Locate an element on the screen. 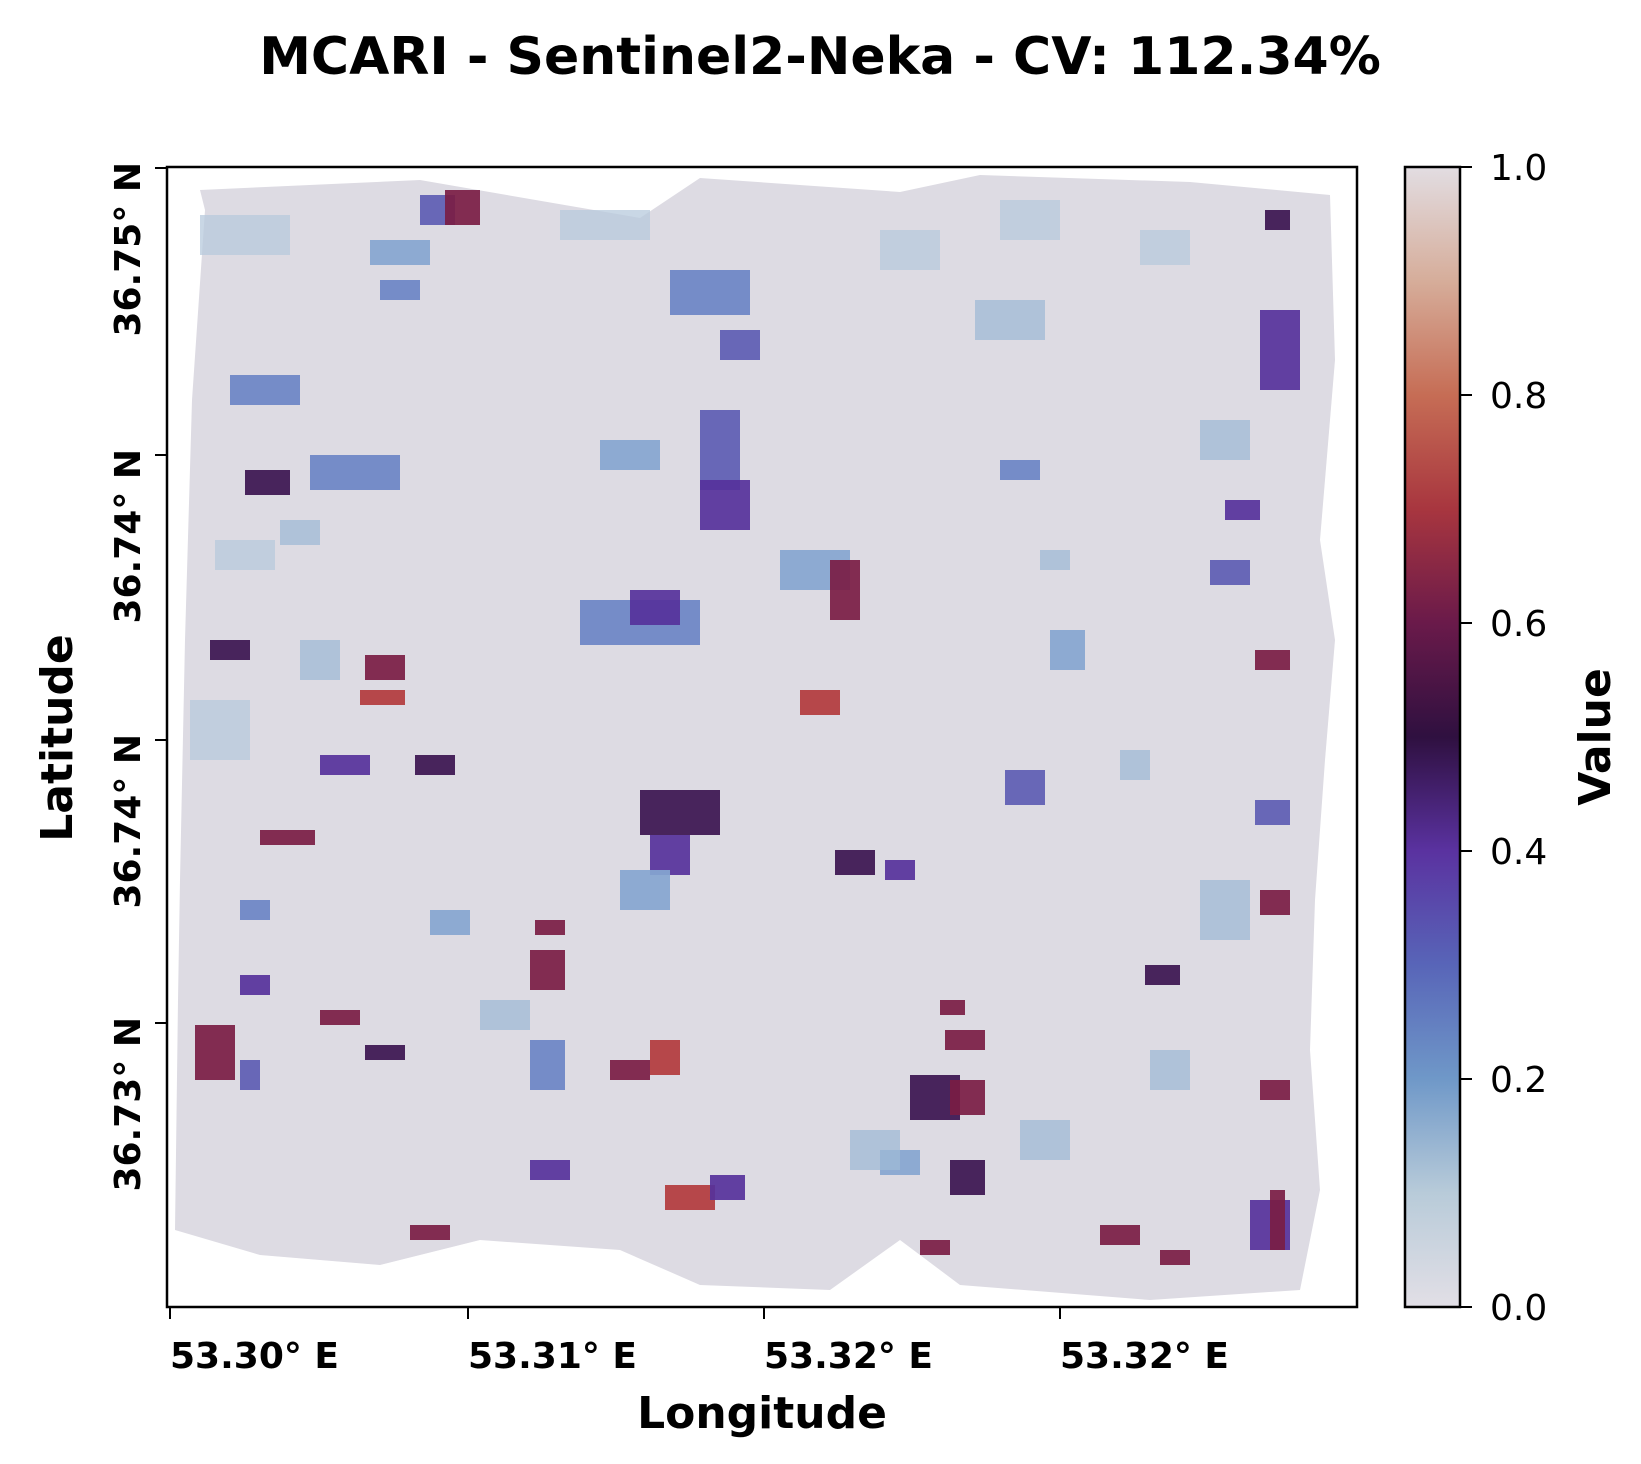 This screenshot has height=1464, width=1641. colorbar-tick-label: 0.4 is located at coordinates (1518, 852).